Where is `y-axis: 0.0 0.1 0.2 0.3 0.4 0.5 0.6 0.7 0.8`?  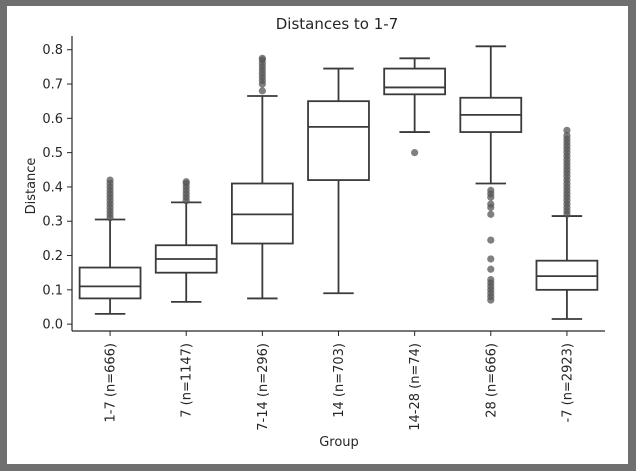
y-axis: 0.0 0.1 0.2 0.3 0.4 0.5 0.6 0.7 0.8 is located at coordinates (57, 184).